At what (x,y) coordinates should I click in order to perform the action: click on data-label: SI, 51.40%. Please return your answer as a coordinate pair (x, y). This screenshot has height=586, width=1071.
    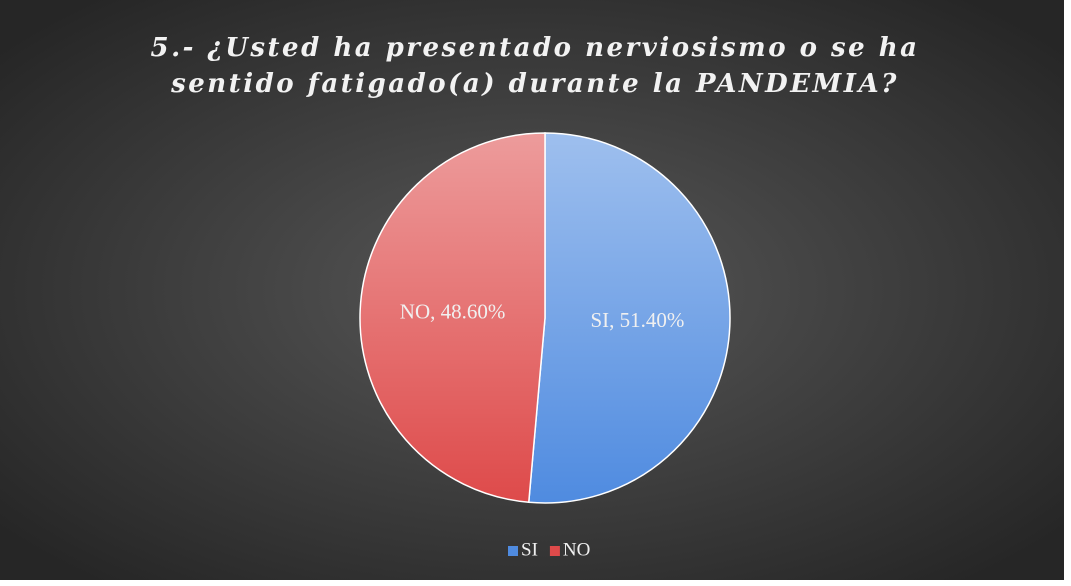
    Looking at the image, I should click on (637, 320).